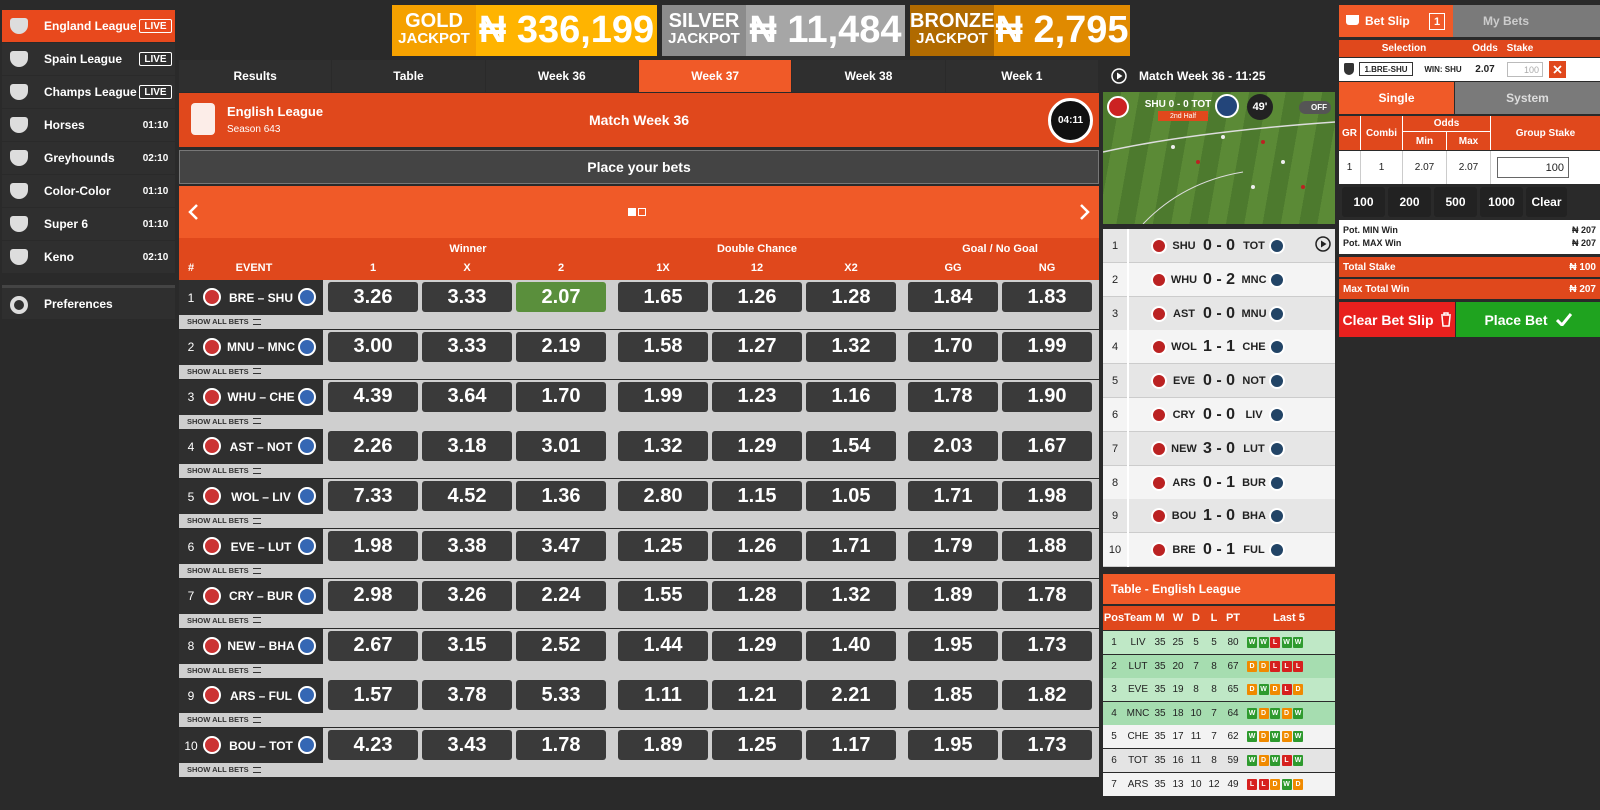 The width and height of the screenshot is (1600, 810). I want to click on week-tab: Table, so click(408, 76).